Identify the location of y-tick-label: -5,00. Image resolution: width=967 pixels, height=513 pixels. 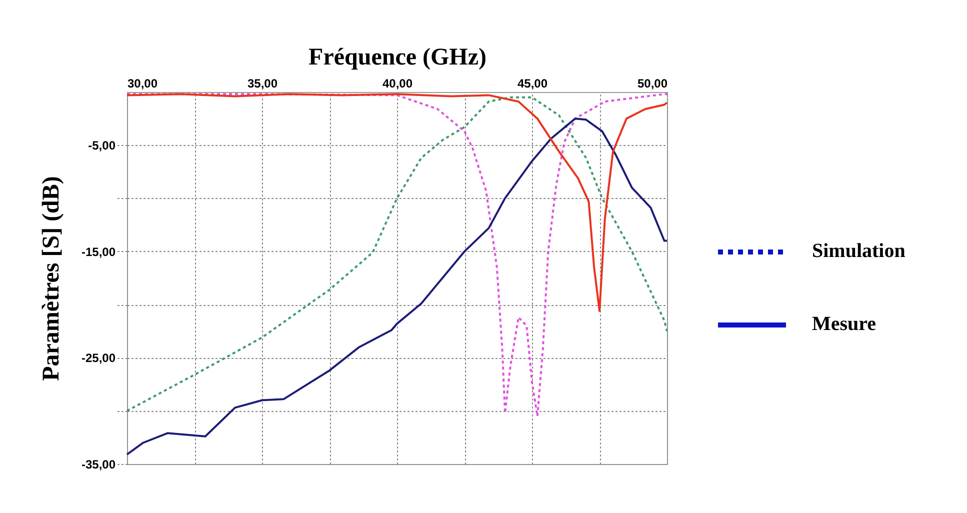
(102, 145).